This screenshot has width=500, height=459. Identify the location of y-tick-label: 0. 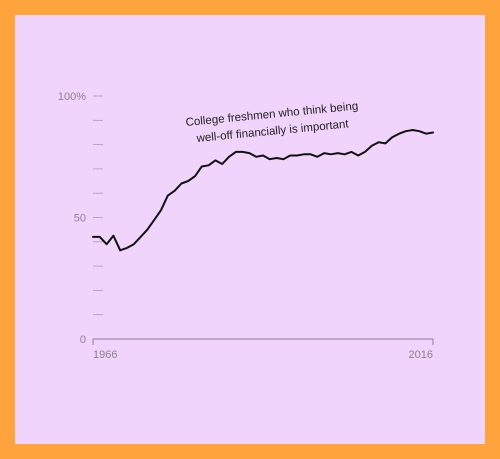
(83, 340).